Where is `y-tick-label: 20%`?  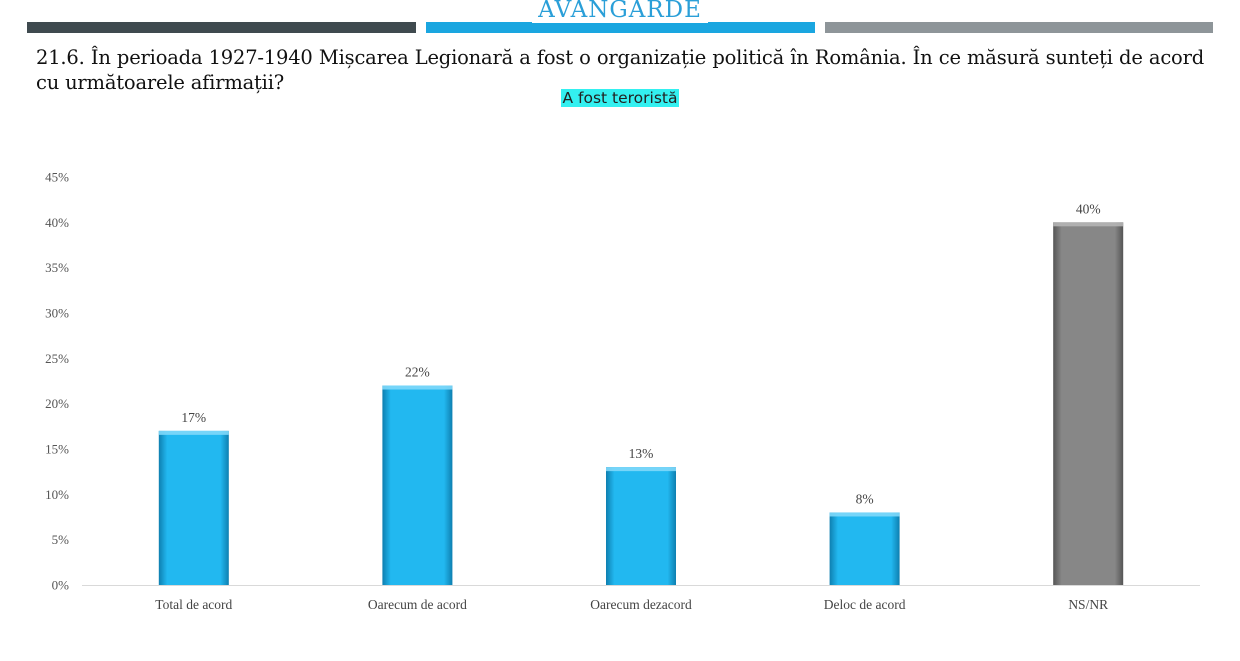 y-tick-label: 20% is located at coordinates (57, 403).